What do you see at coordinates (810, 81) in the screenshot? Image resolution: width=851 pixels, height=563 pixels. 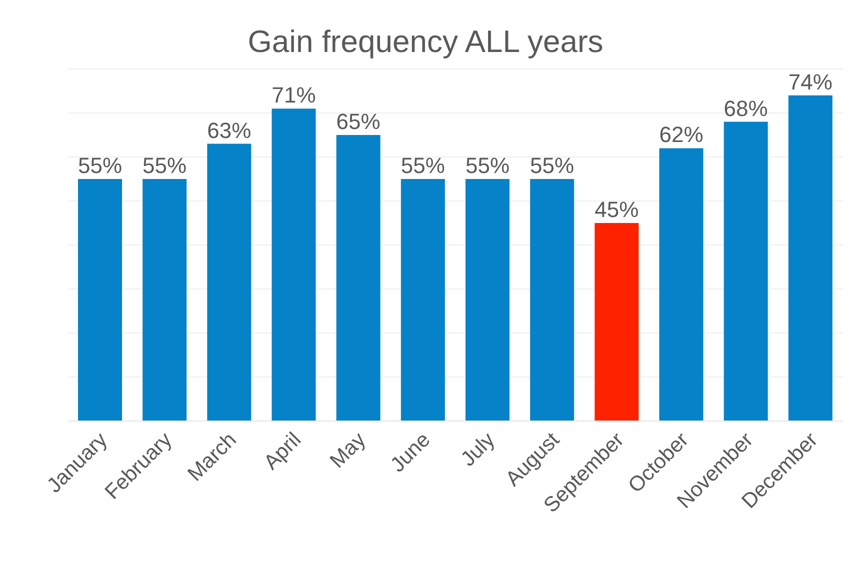 I see `data-label: 74%` at bounding box center [810, 81].